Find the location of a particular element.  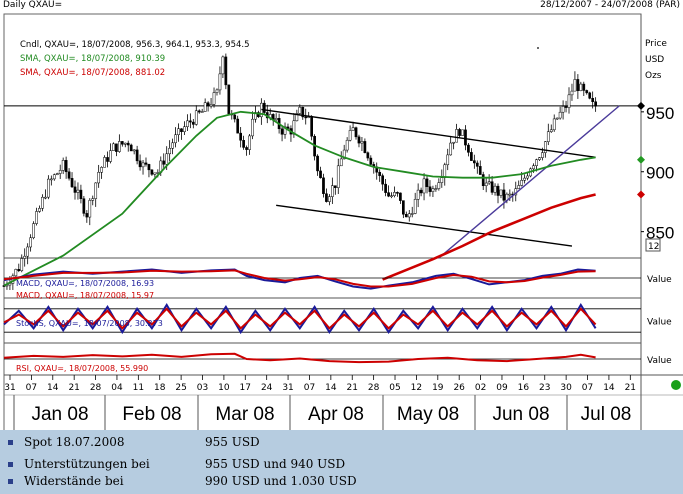

info-value: 955 USD und 940 USD is located at coordinates (275, 464).